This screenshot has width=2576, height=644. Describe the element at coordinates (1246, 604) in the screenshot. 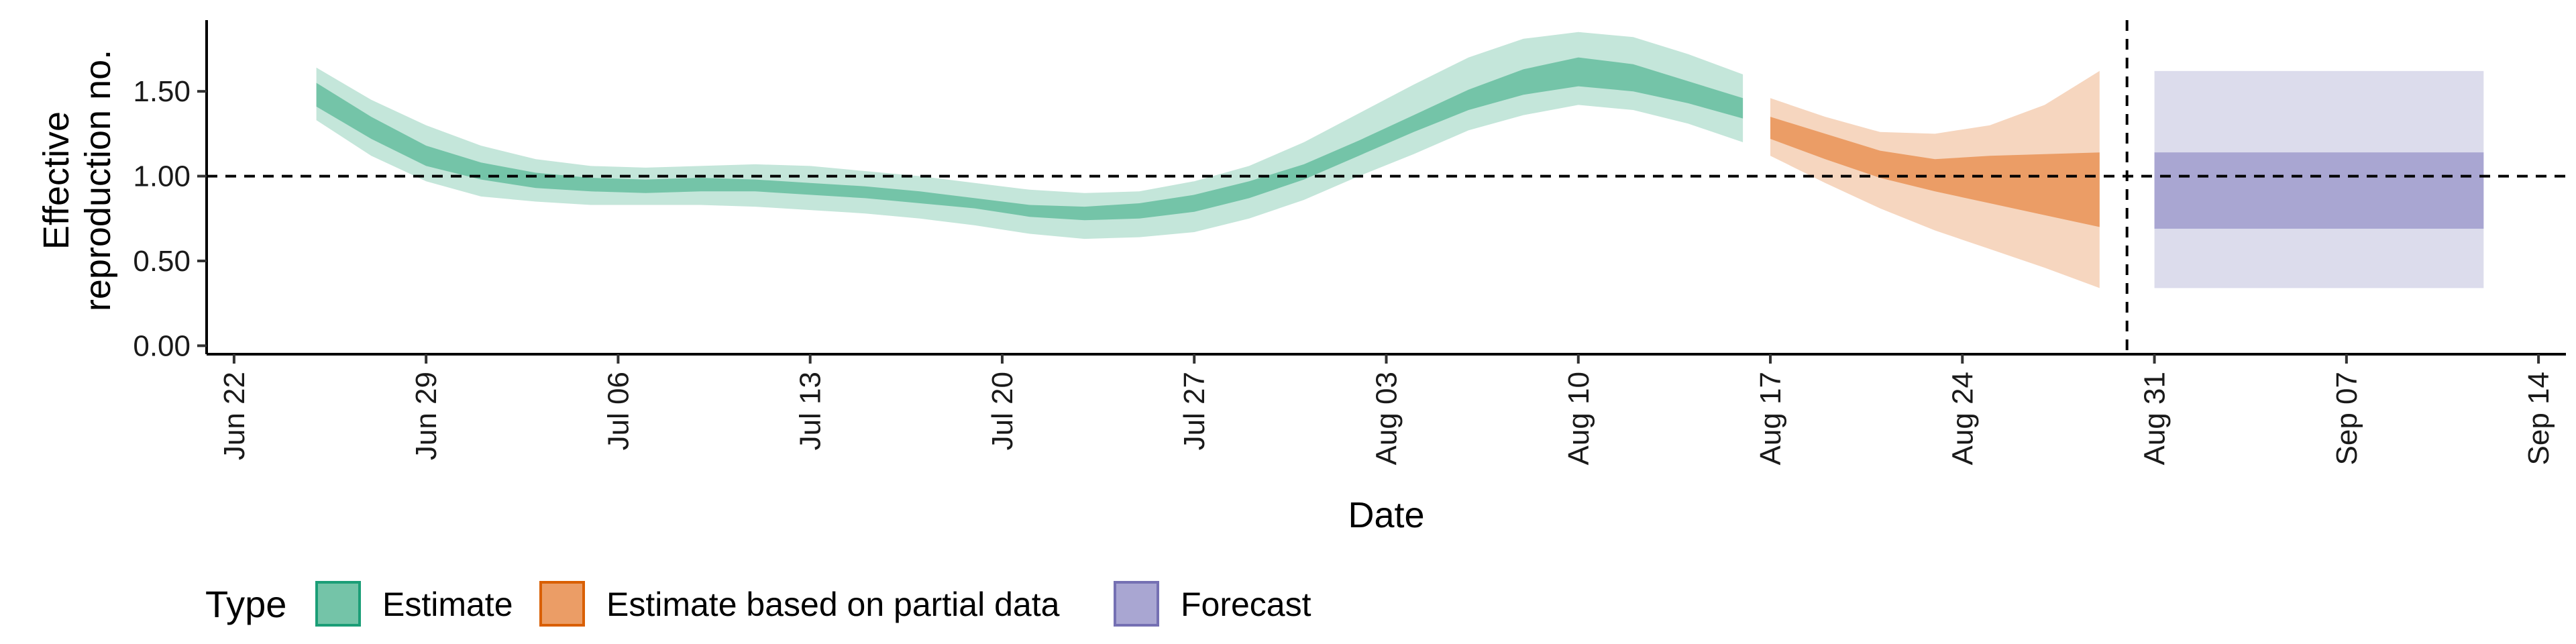

I see `legend-label-forecast: Forecast` at that location.